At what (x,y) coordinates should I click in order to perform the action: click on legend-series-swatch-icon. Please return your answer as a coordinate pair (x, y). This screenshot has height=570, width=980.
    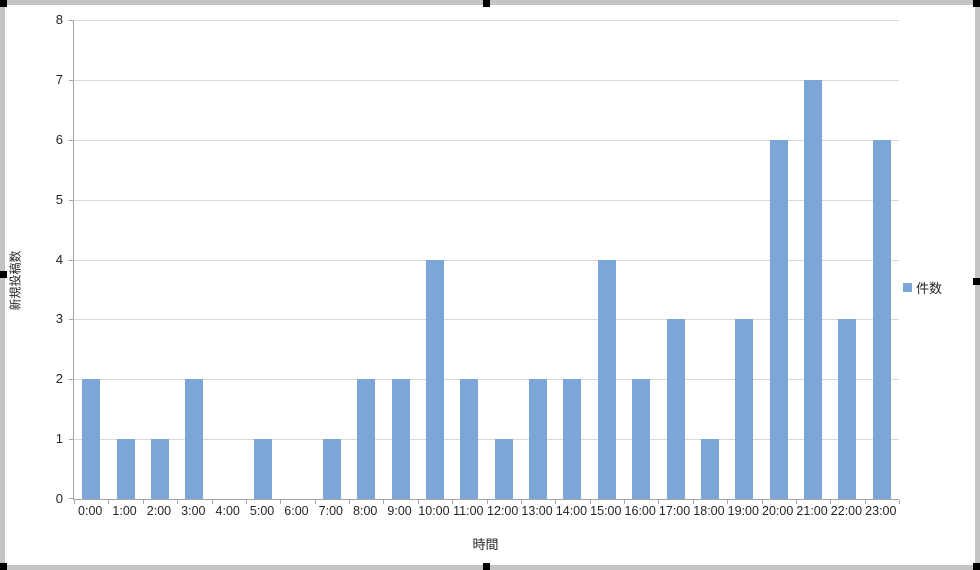
    Looking at the image, I should click on (907, 287).